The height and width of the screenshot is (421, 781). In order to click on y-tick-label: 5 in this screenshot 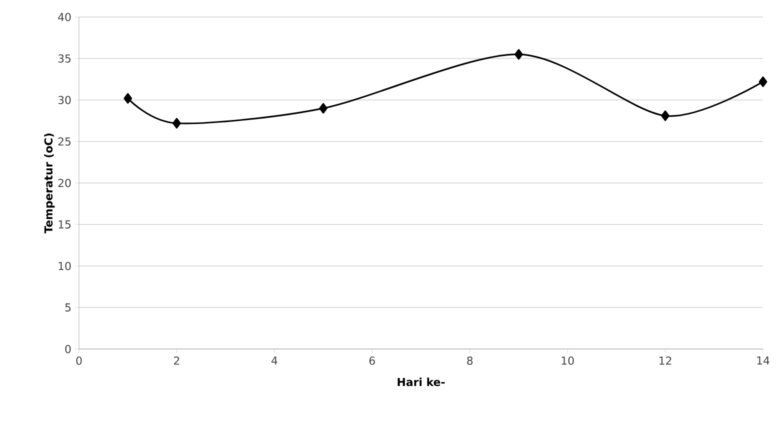, I will do `click(68, 307)`.